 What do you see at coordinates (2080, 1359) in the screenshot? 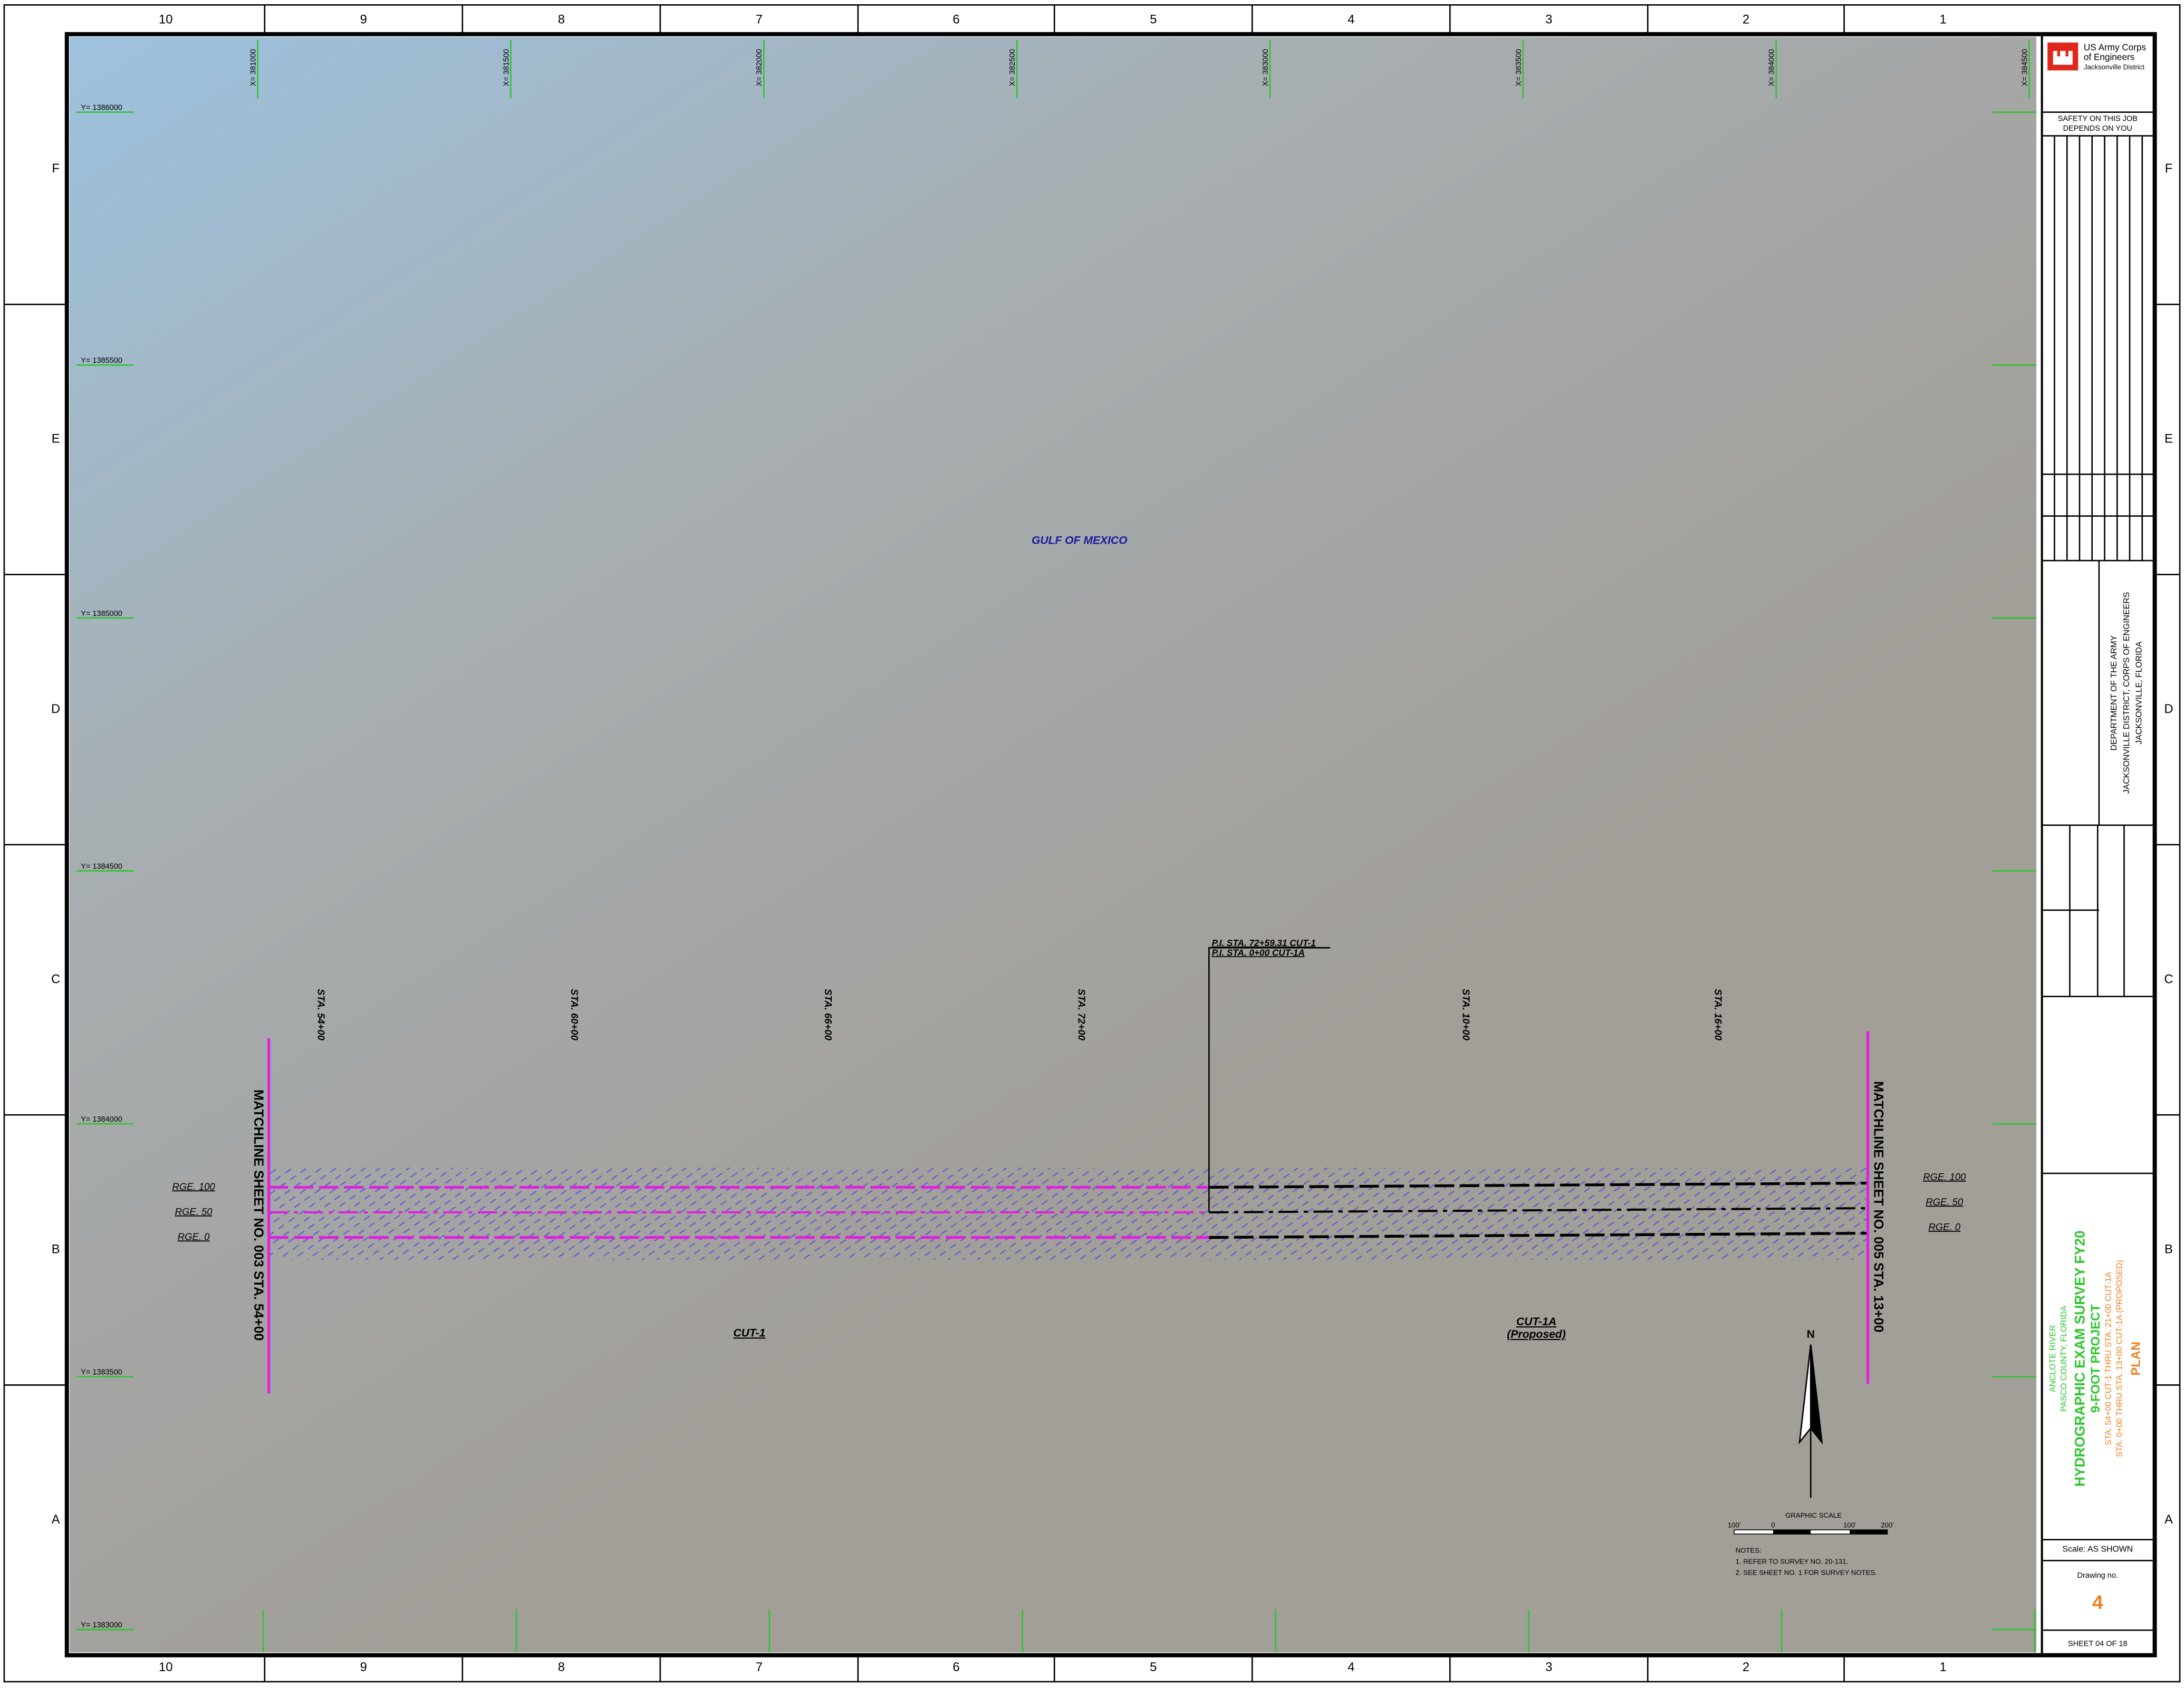
I see `title-line: HYDROGRAPHIC EXAM SURVEY FY20` at bounding box center [2080, 1359].